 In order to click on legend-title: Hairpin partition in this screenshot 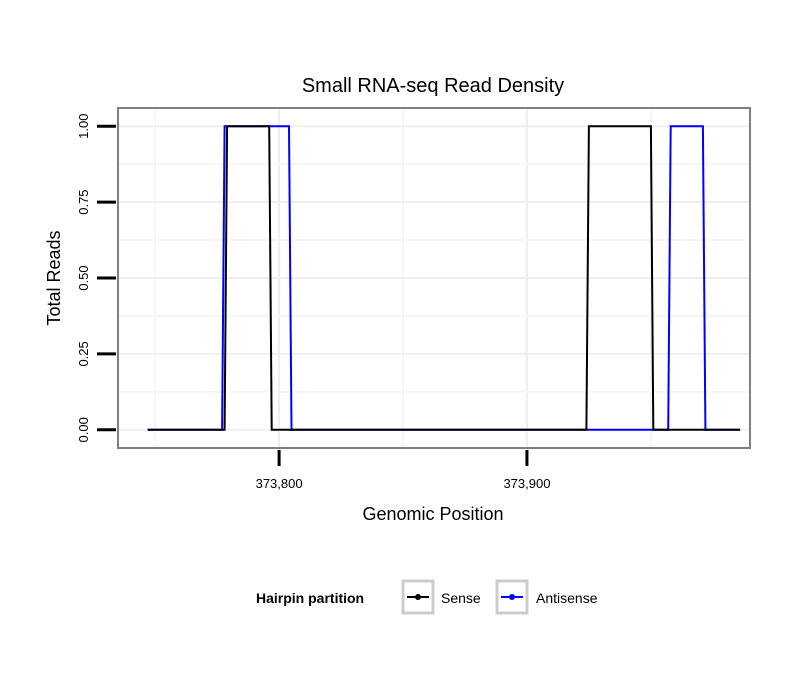, I will do `click(310, 598)`.